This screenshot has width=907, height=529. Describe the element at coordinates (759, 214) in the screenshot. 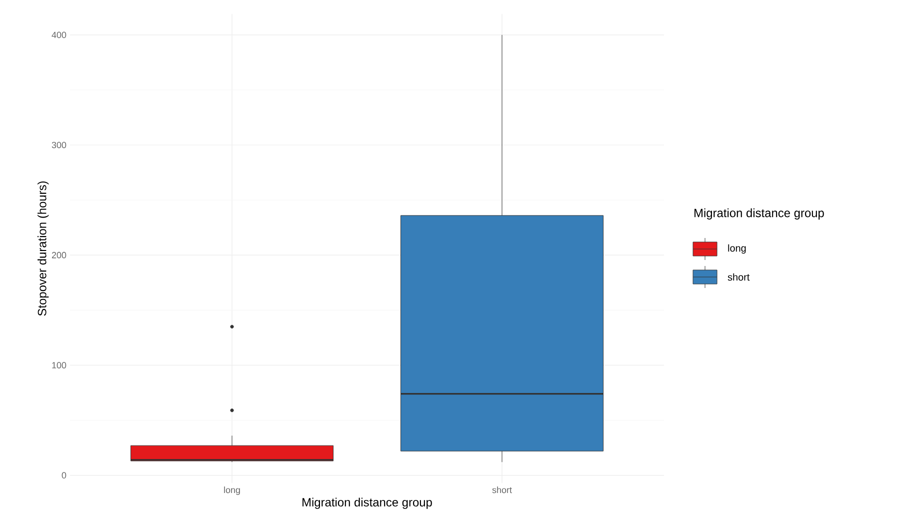

I see `legend-title: Migration distance group` at that location.